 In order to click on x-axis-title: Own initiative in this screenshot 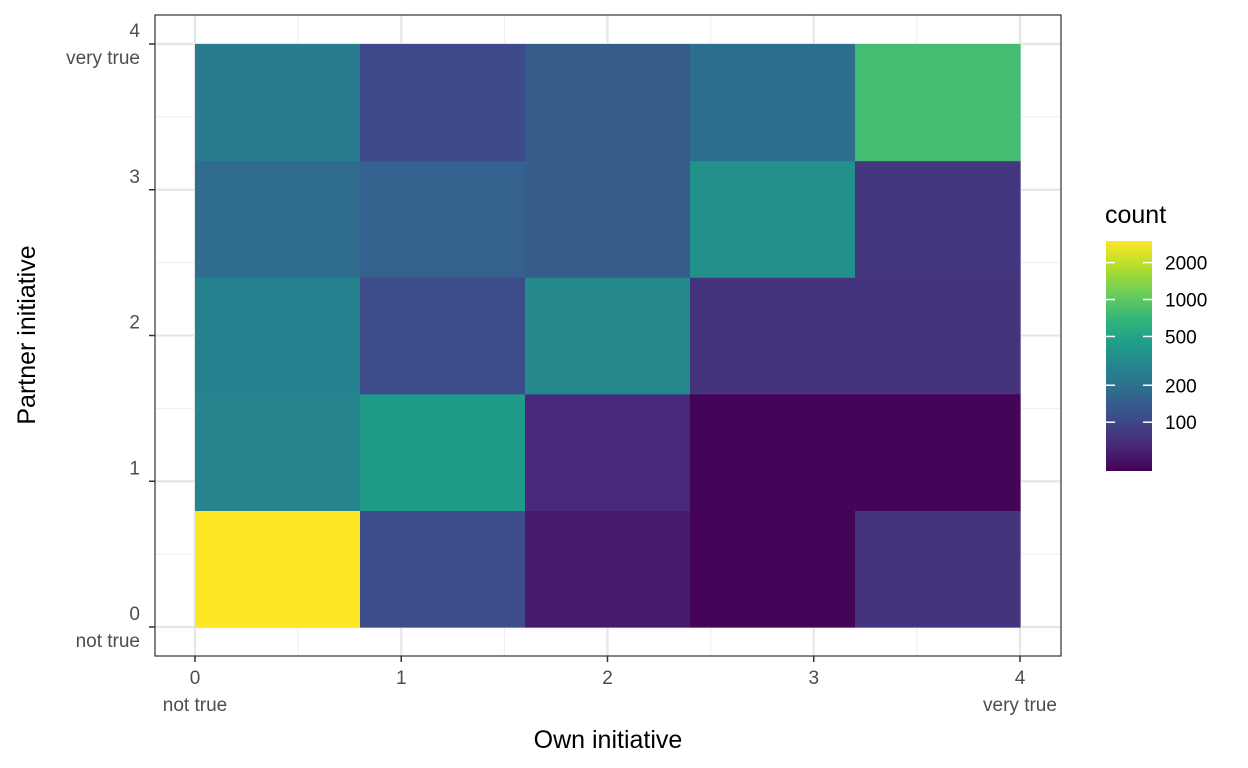, I will do `click(608, 740)`.